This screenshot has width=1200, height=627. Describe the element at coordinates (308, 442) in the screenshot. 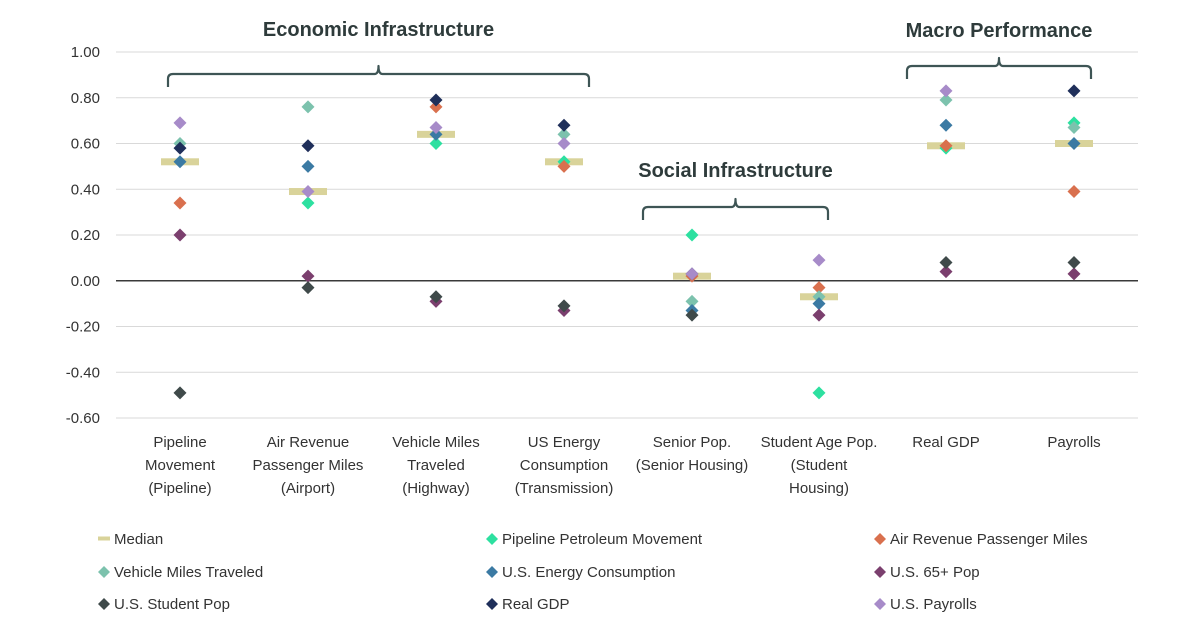

I see `x-tick-label: Air Revenue` at that location.